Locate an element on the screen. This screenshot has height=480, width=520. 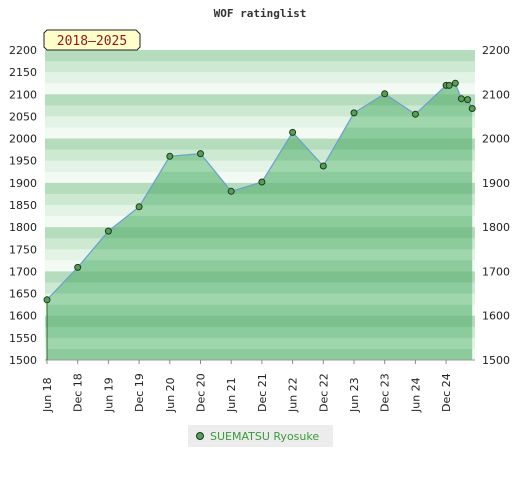
period-badge-box is located at coordinates (92, 40).